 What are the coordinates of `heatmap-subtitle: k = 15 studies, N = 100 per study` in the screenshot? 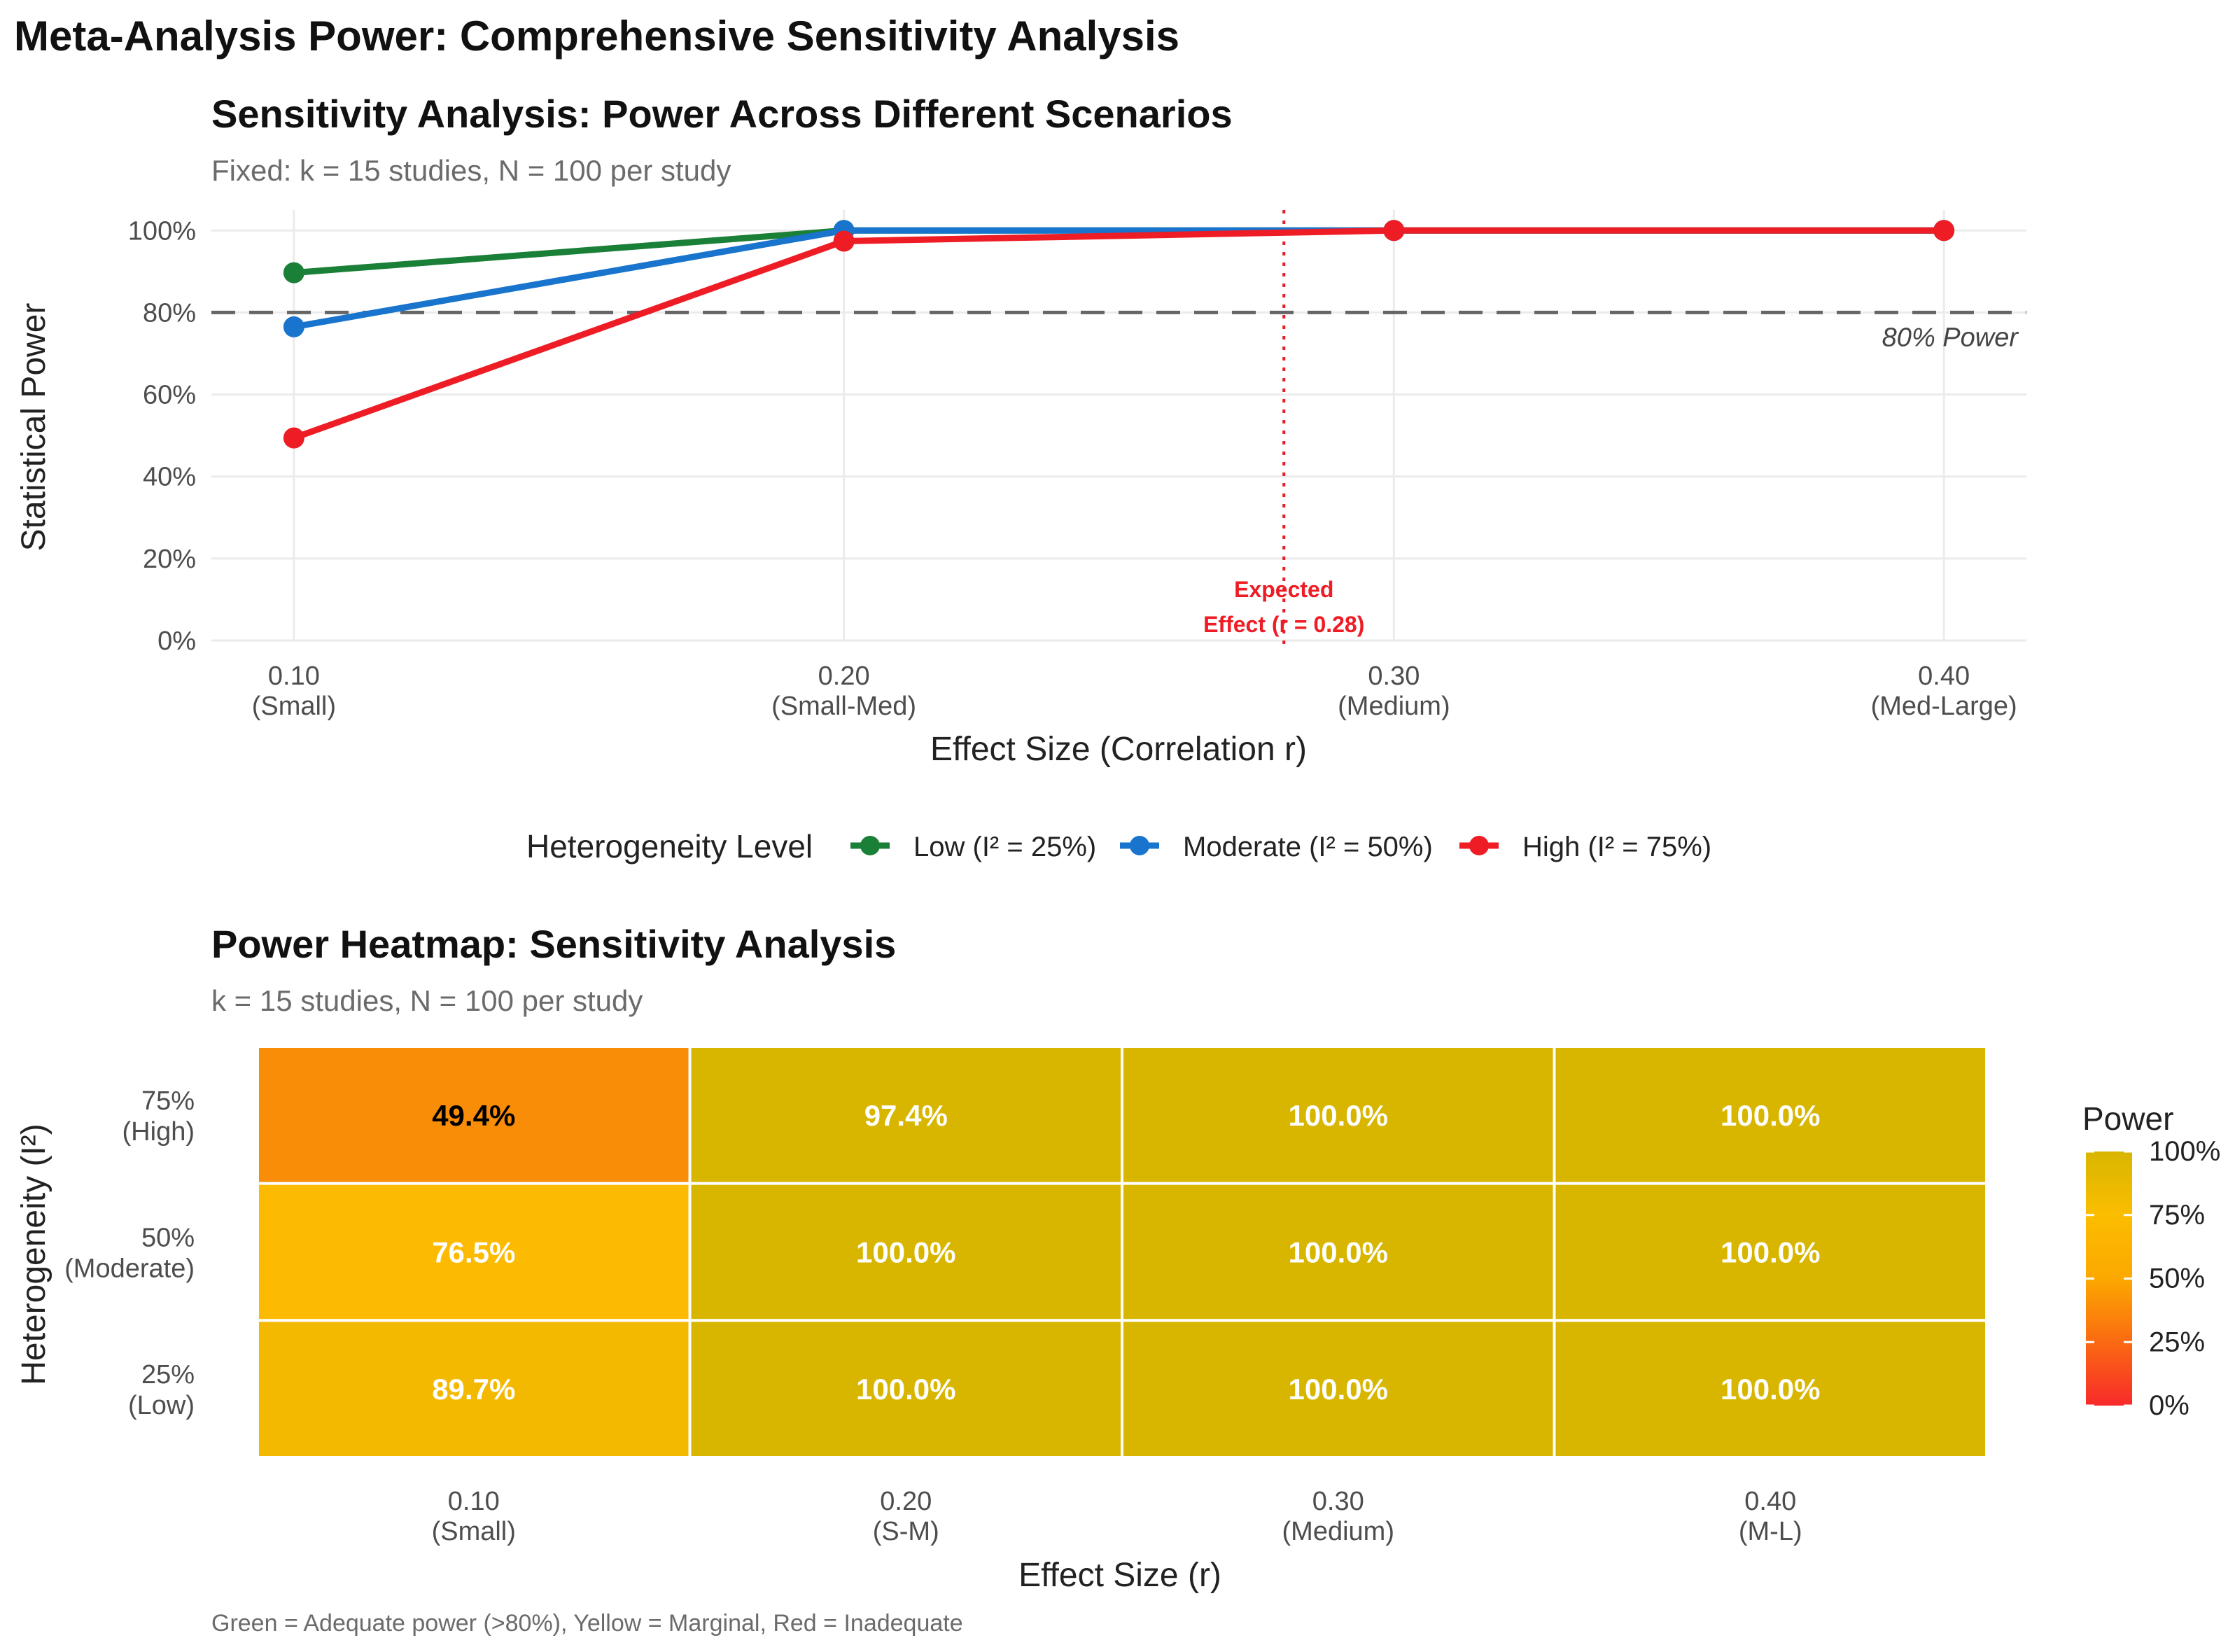 It's located at (427, 1000).